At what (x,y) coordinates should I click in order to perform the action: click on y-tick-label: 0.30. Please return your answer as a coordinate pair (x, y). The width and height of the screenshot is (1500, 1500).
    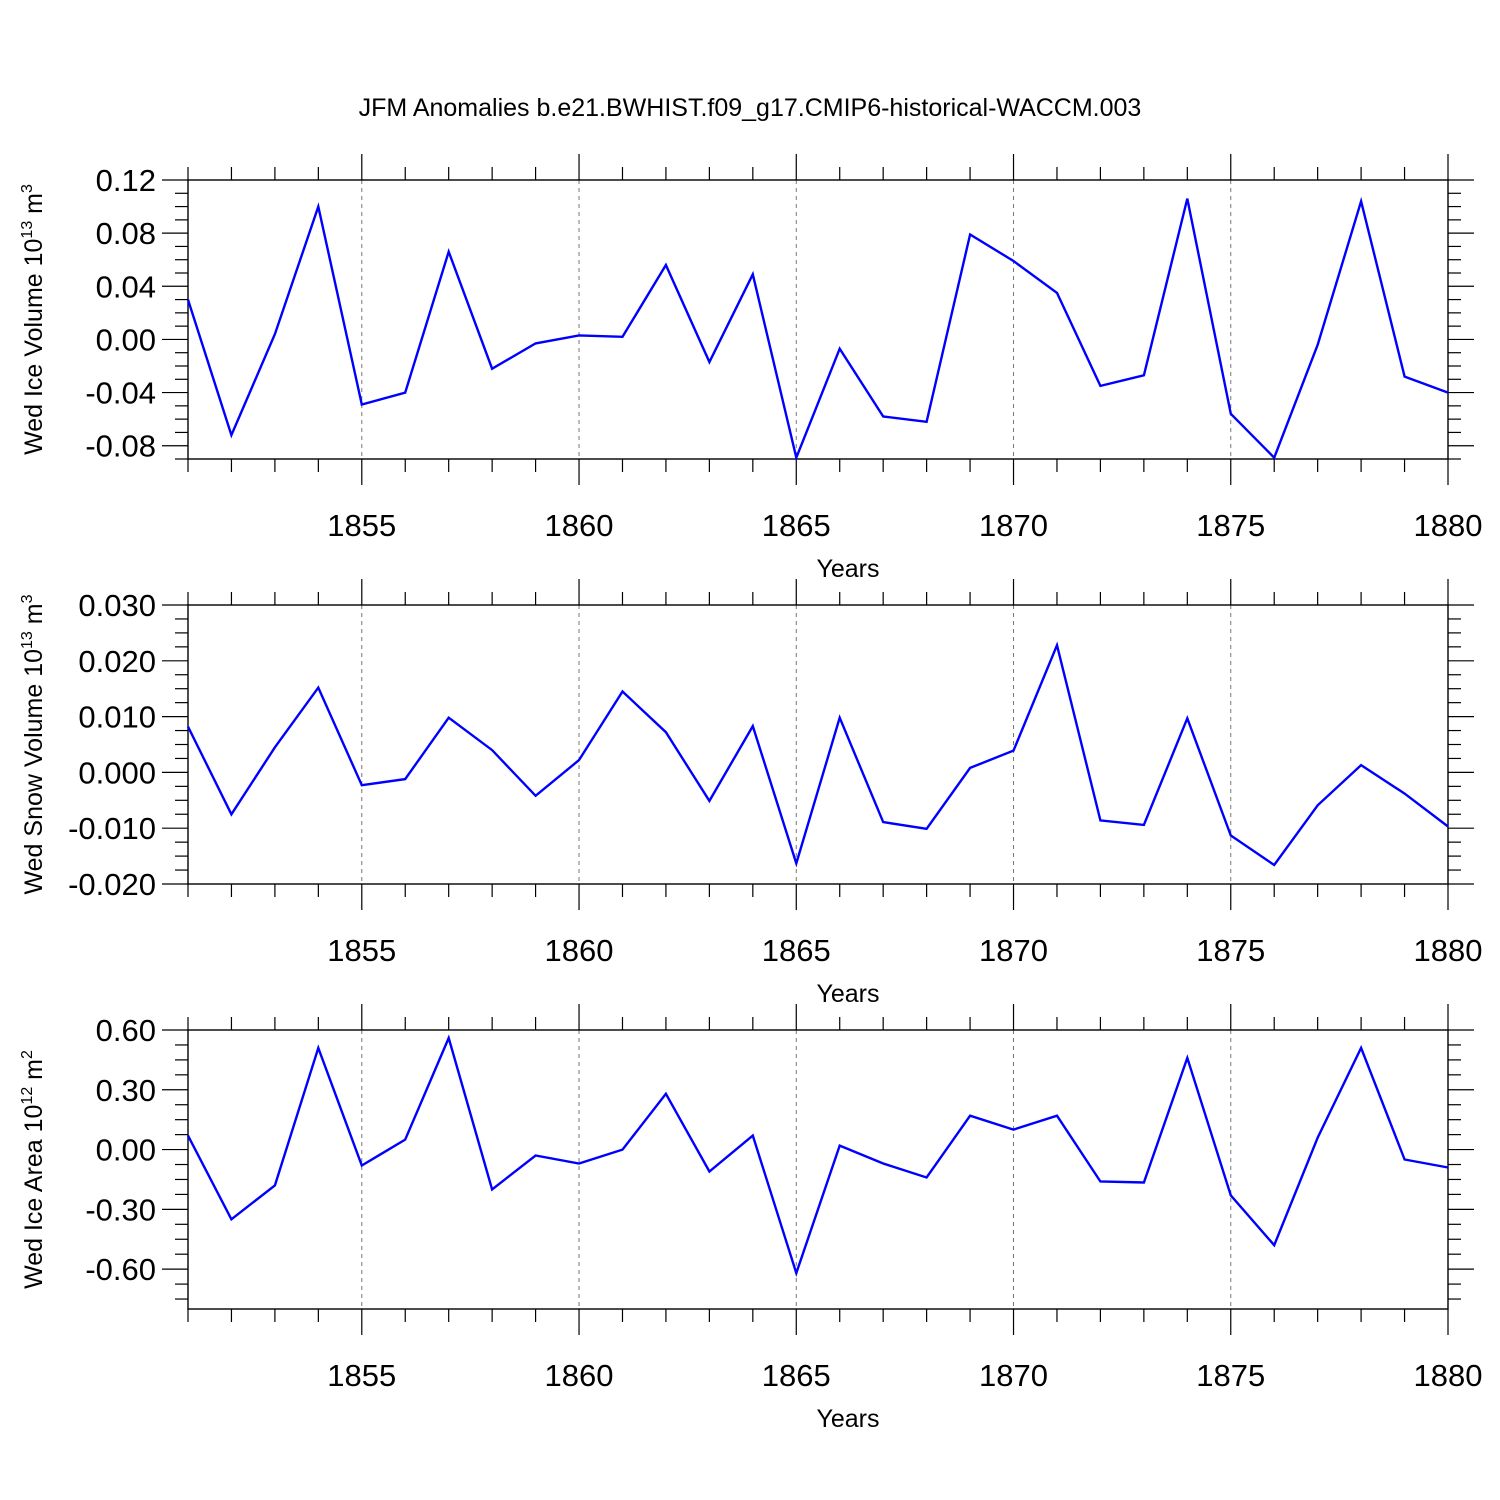
    Looking at the image, I should click on (126, 1090).